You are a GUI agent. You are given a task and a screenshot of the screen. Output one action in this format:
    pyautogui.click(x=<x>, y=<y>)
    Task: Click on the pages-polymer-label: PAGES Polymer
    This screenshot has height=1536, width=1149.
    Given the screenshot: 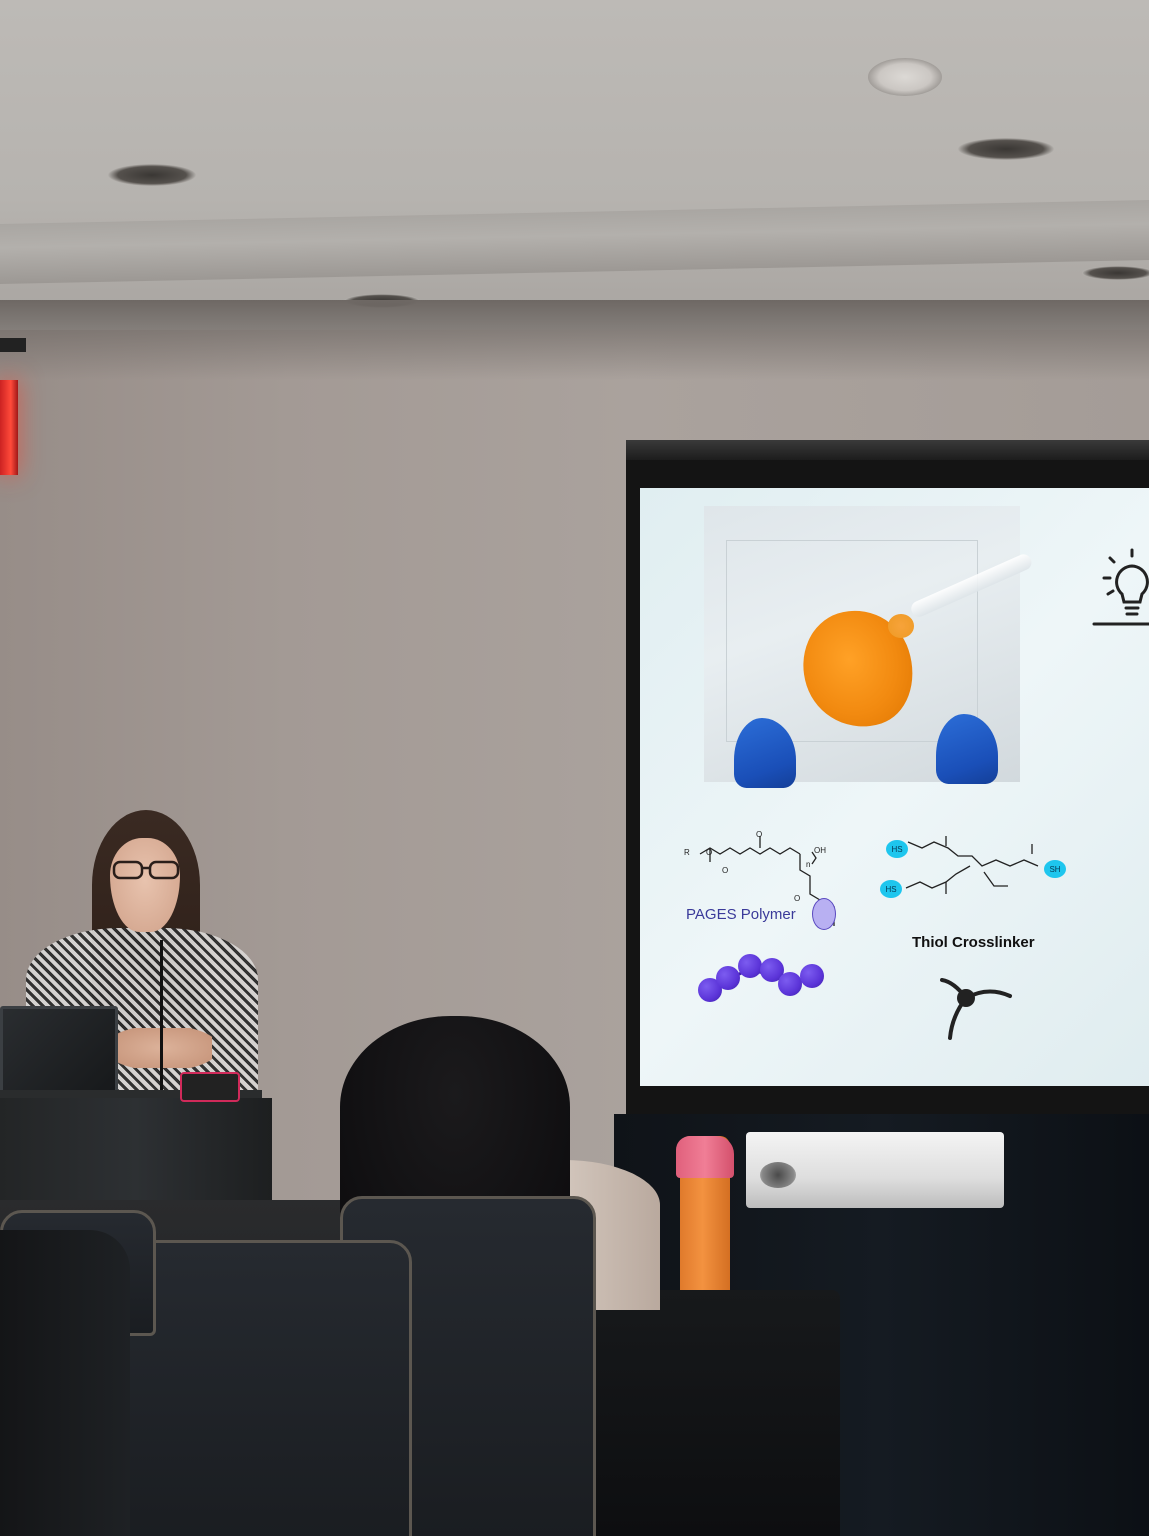 What is the action you would take?
    pyautogui.click(x=741, y=914)
    